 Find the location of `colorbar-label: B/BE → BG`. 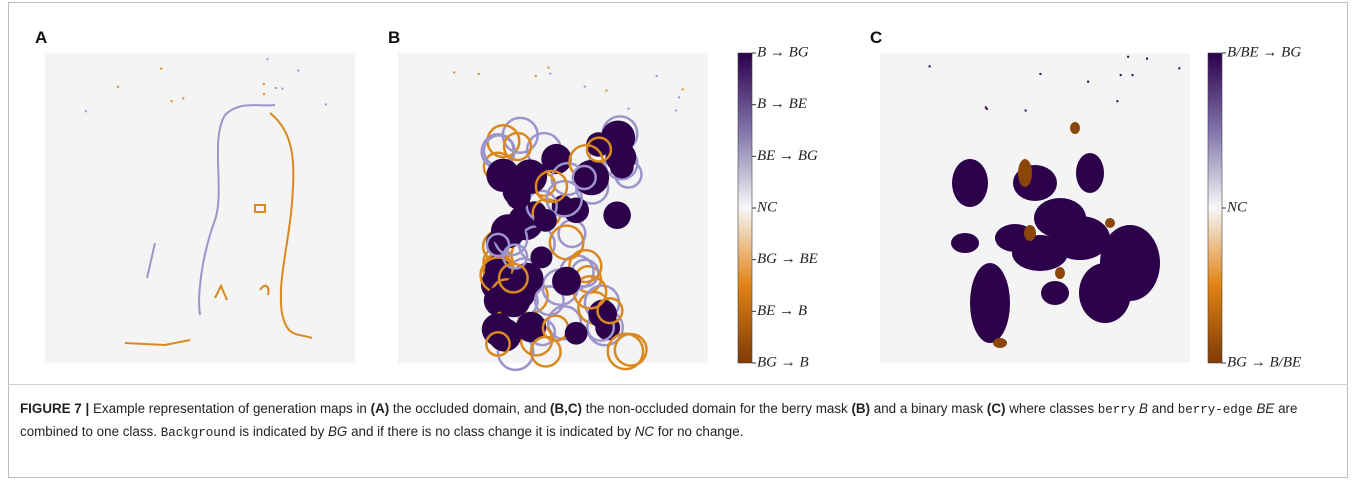

colorbar-label: B/BE → BG is located at coordinates (1264, 52).